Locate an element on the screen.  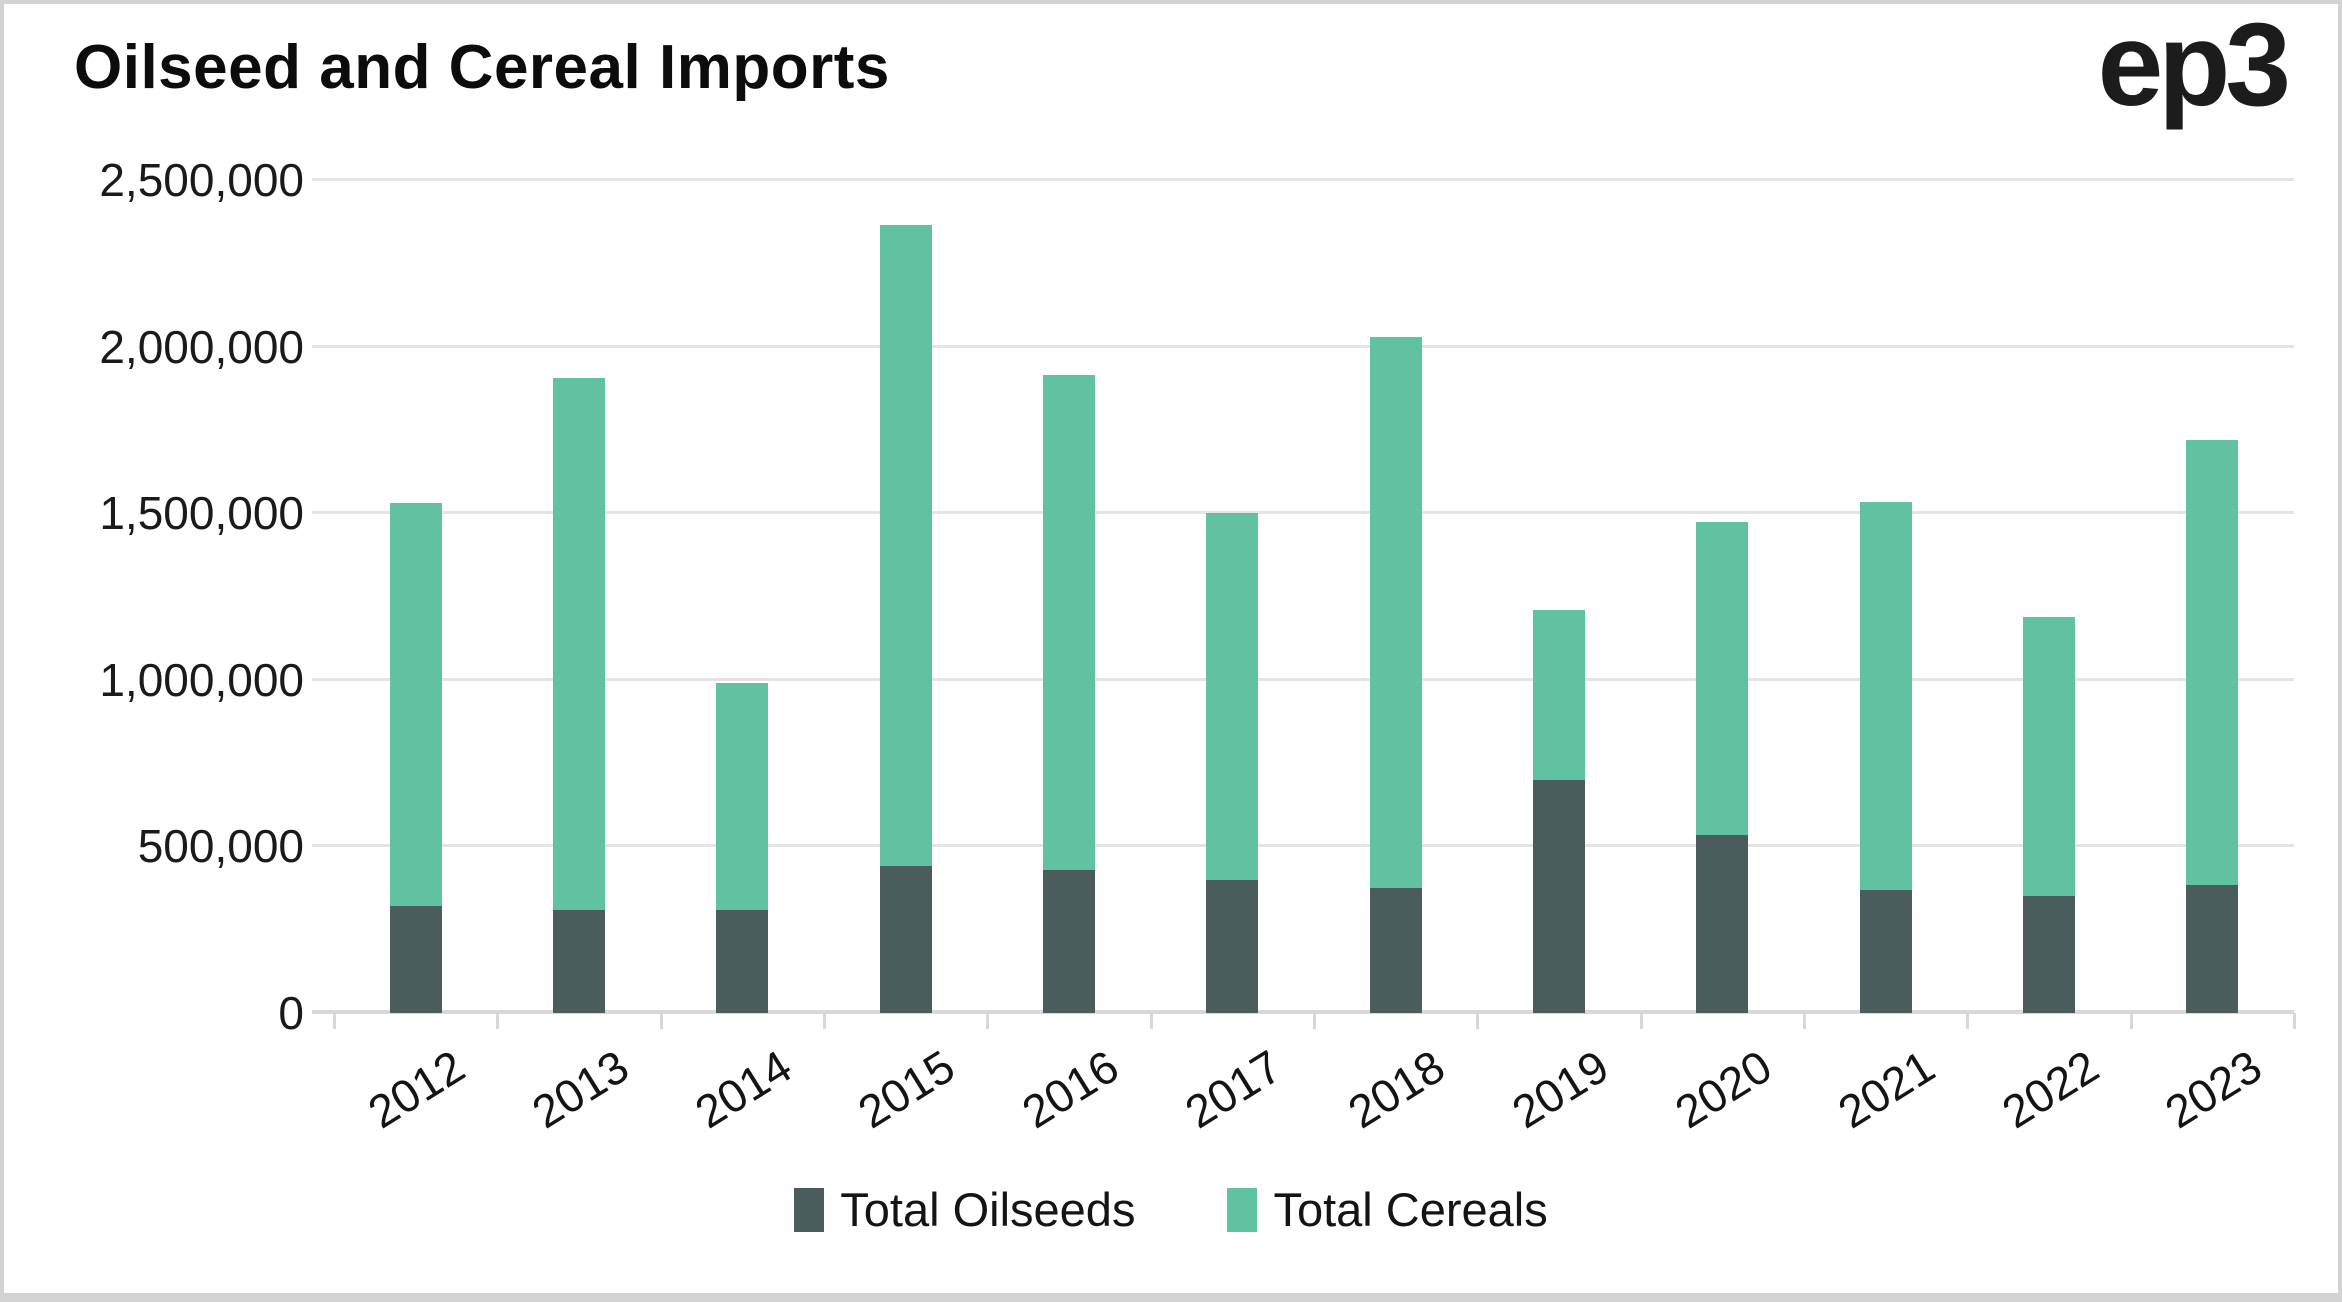
legend: Total Oilseeds Total Cereals is located at coordinates (1171, 1209).